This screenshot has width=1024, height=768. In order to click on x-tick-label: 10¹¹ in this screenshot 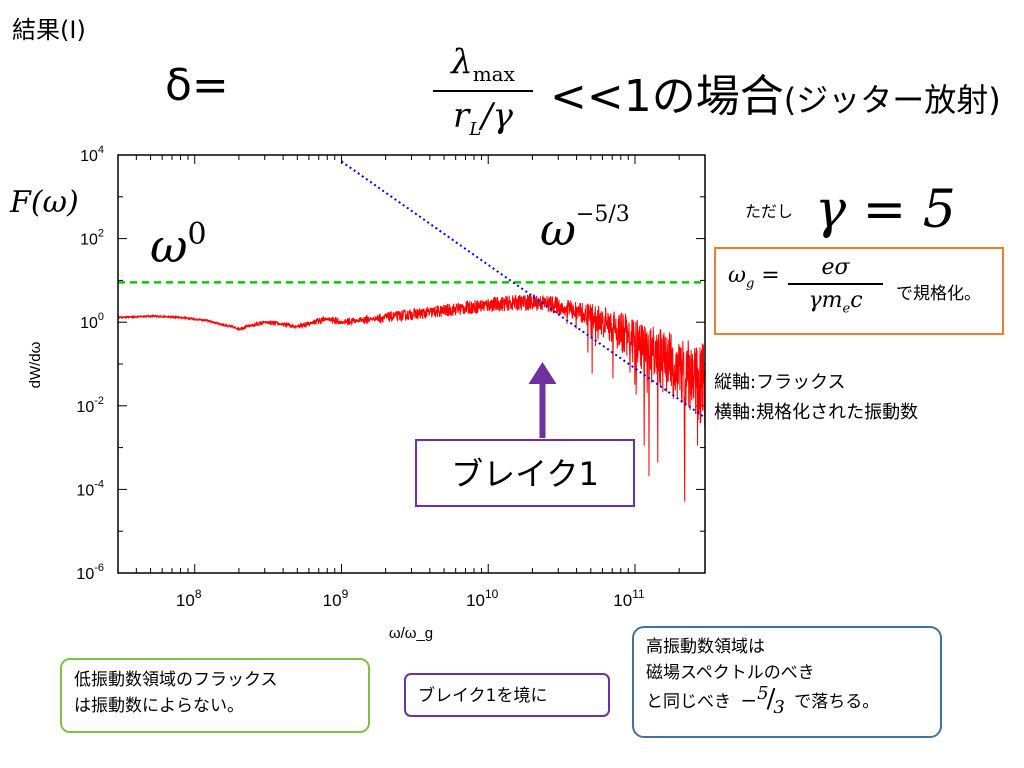, I will do `click(629, 598)`.